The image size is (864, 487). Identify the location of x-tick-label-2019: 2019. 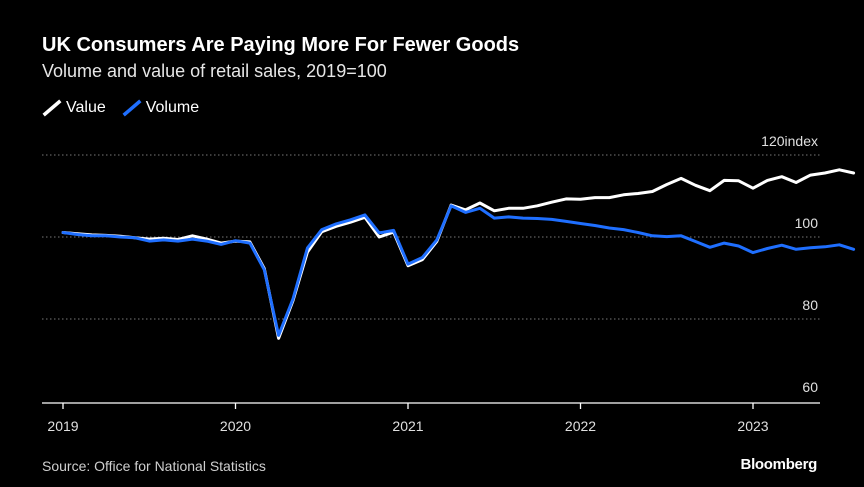
(62, 426).